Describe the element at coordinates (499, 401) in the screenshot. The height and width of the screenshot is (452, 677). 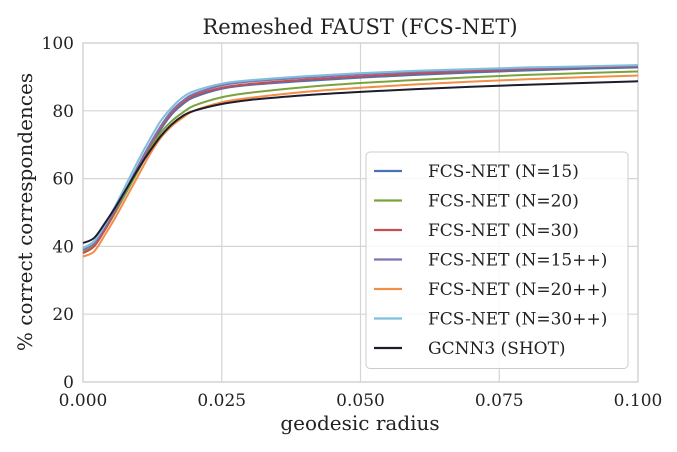
I see `x-tick-label: 0.075` at that location.